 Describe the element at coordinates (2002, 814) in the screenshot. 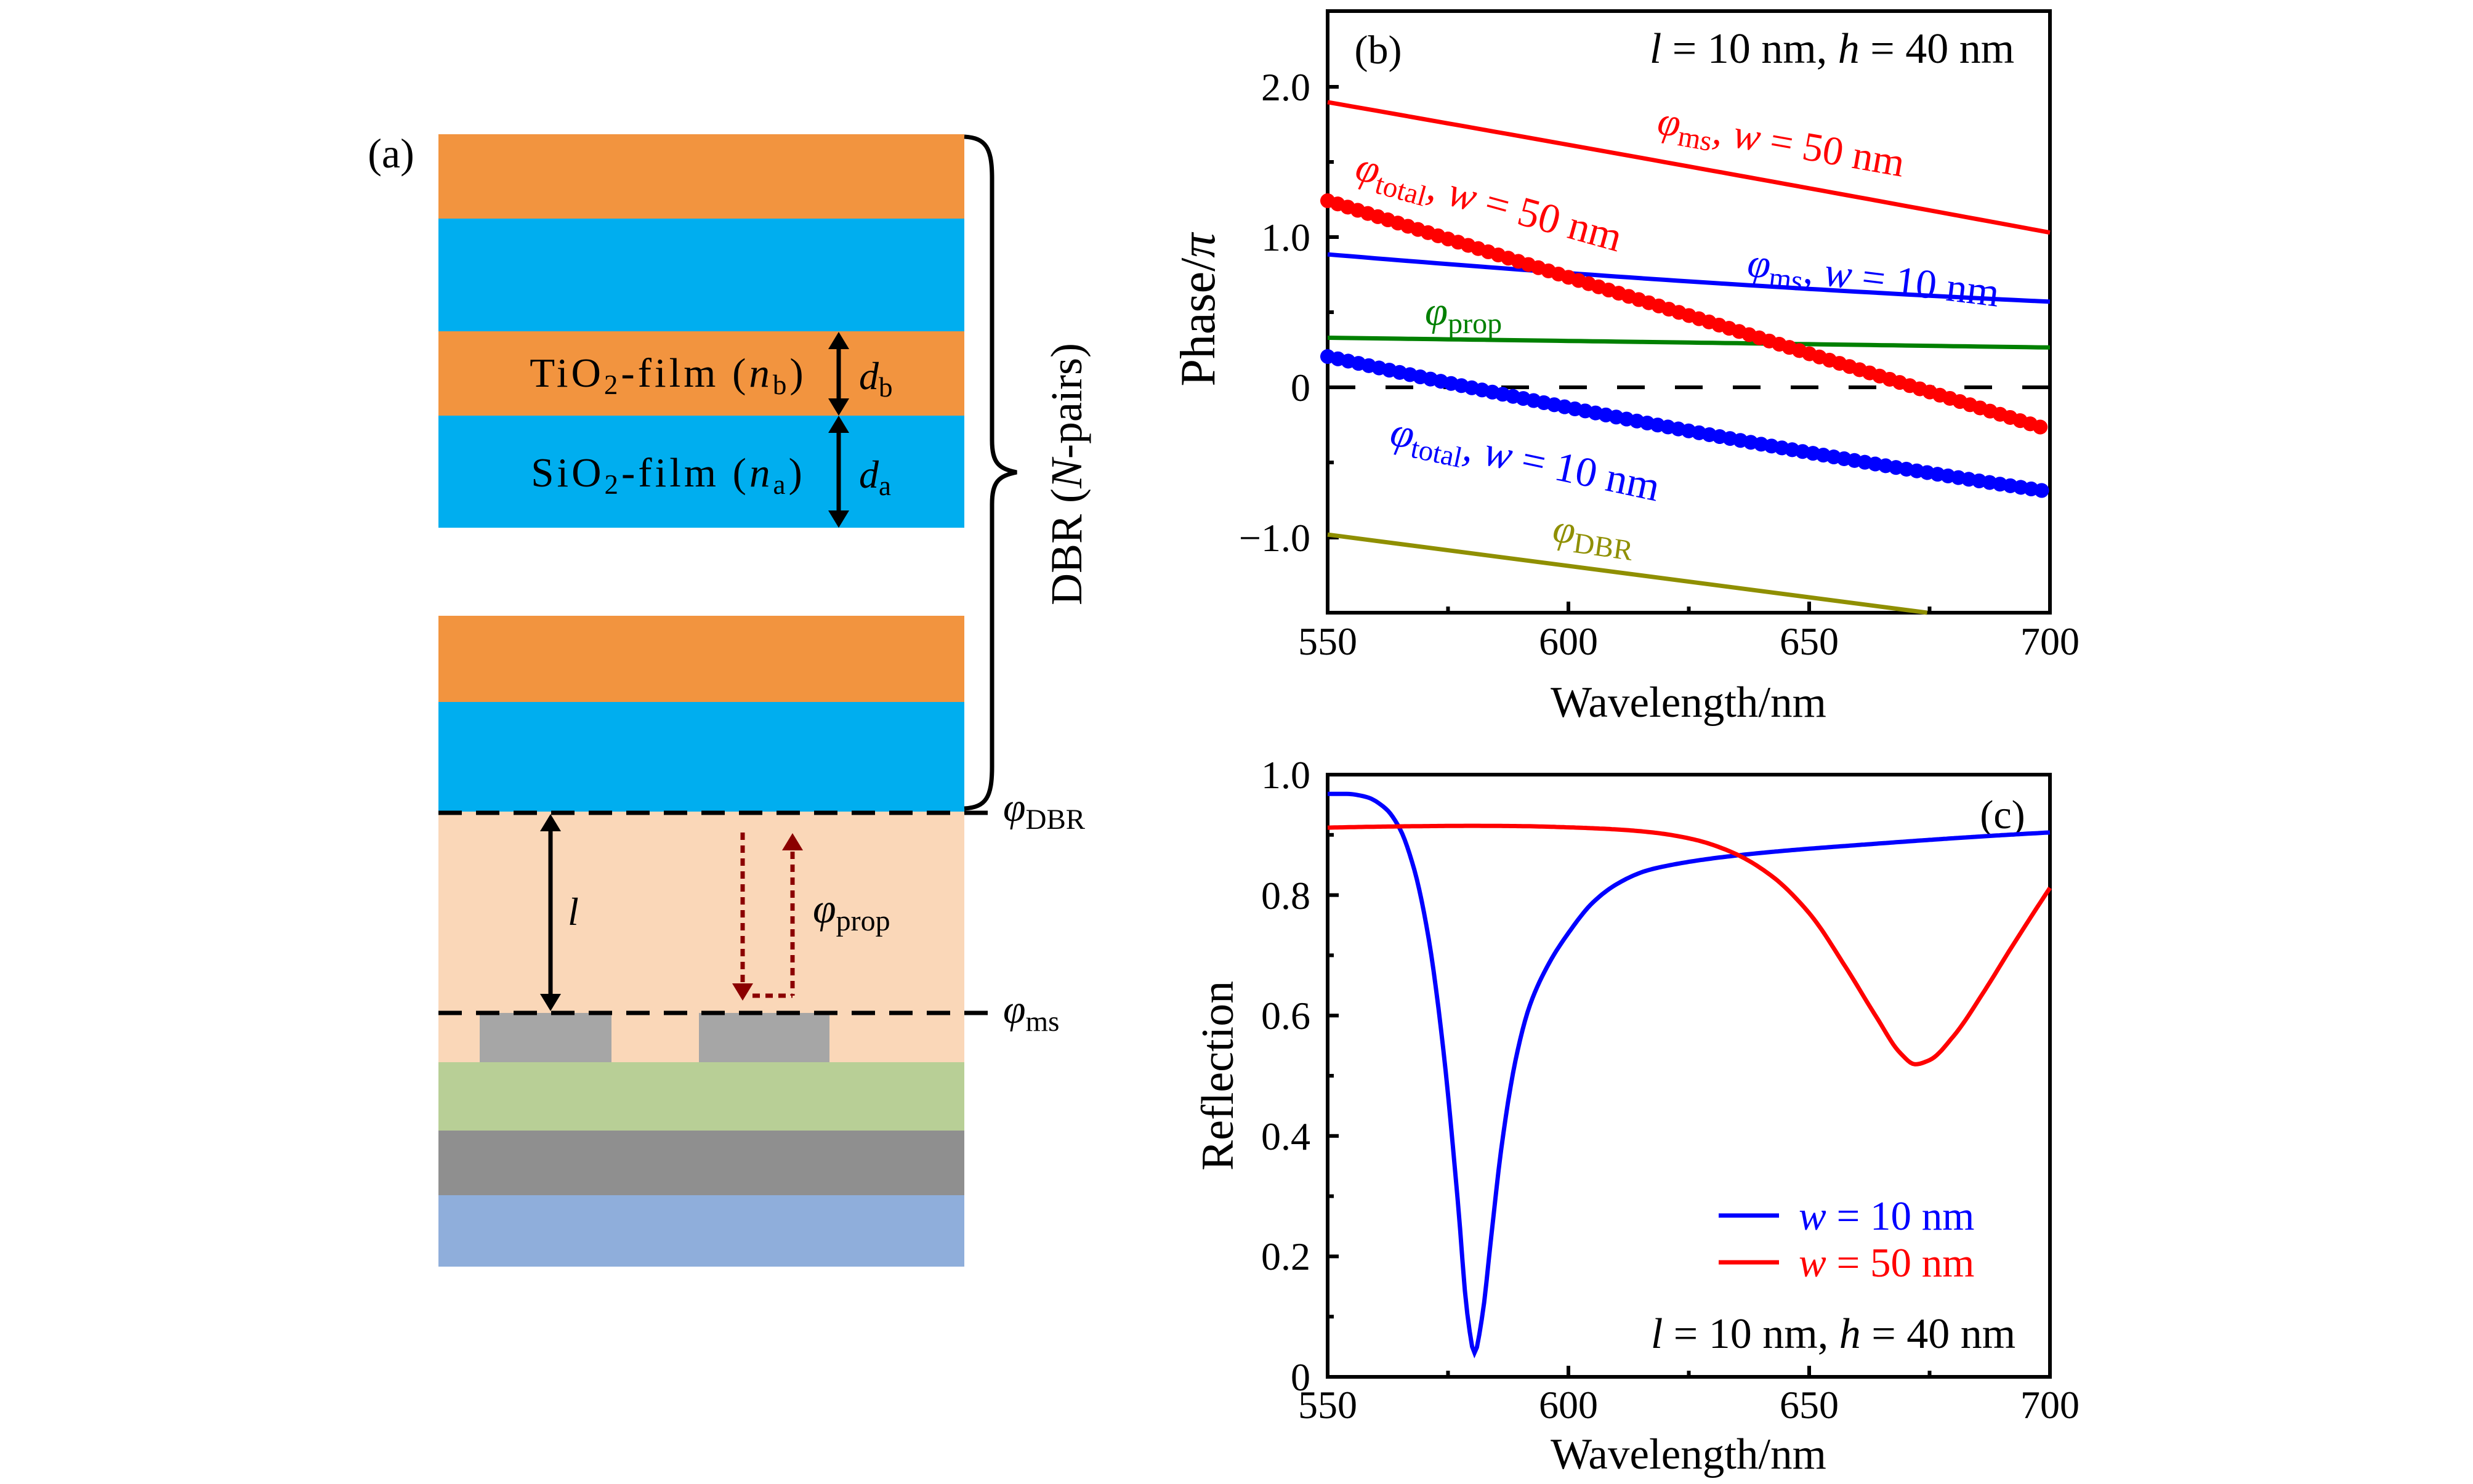

I see `svg-text: (c)` at that location.